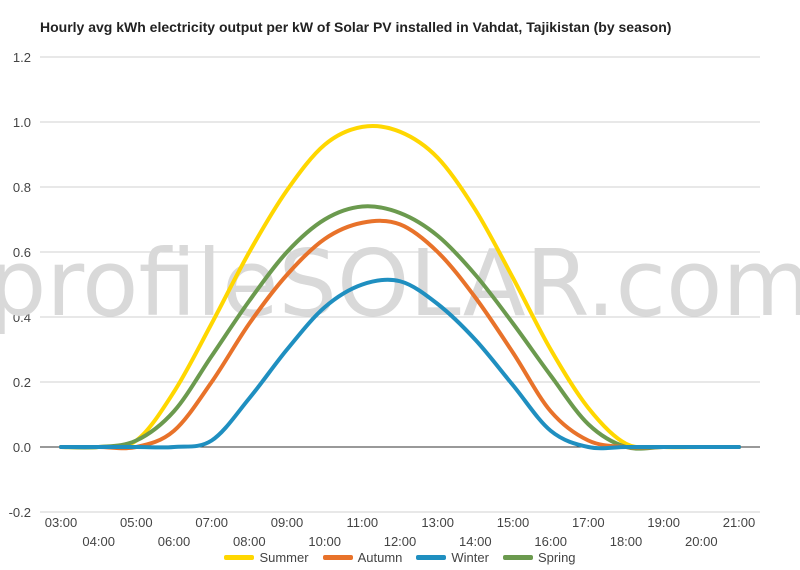 This screenshot has height=570, width=800. Describe the element at coordinates (287, 522) in the screenshot. I see `x-tick-label: 09:00` at that location.